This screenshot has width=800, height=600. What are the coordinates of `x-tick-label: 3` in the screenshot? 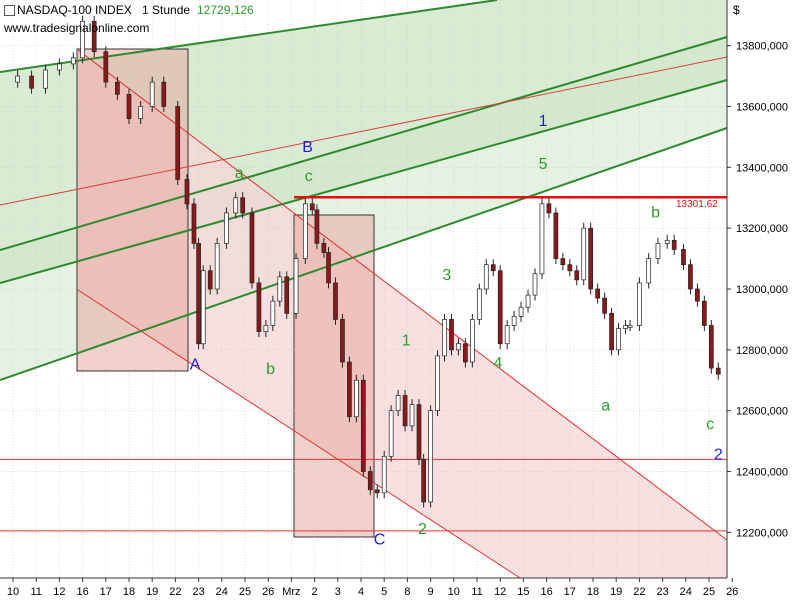 It's located at (338, 592).